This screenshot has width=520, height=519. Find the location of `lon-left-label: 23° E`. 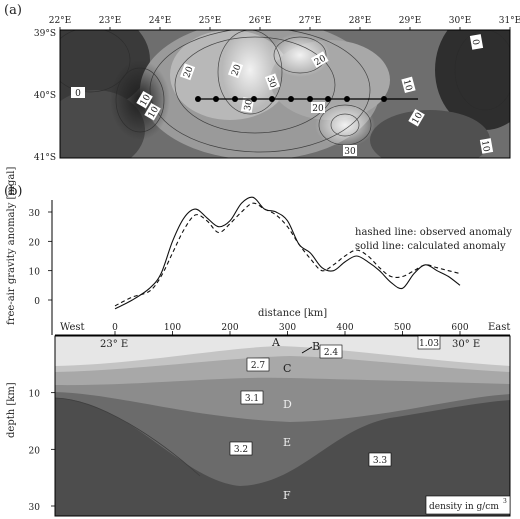

lon-left-label: 23° E is located at coordinates (114, 344).